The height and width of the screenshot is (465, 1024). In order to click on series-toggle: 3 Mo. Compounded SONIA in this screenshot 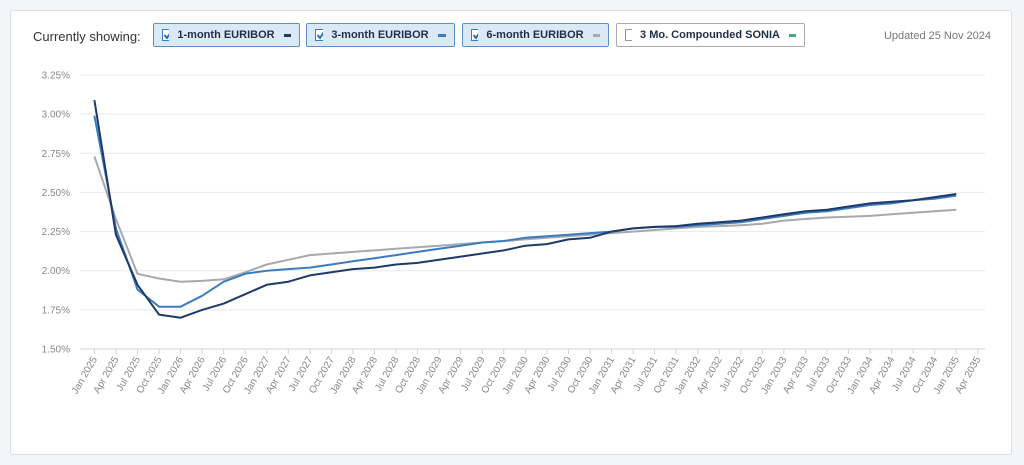, I will do `click(710, 35)`.